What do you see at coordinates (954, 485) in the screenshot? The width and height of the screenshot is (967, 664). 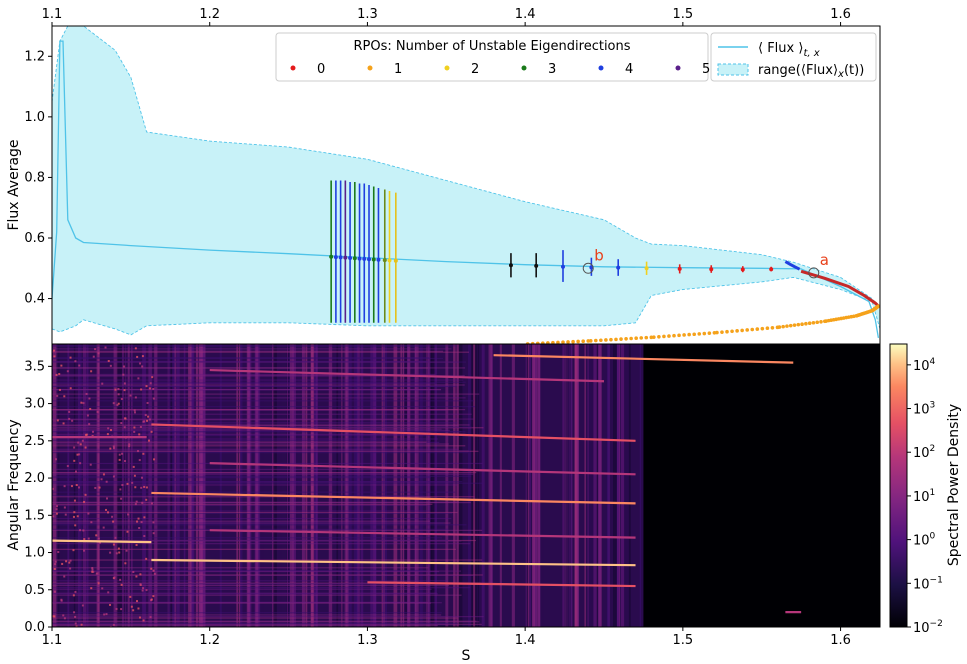 I see `colorbar-label: Spectral Power Density` at bounding box center [954, 485].